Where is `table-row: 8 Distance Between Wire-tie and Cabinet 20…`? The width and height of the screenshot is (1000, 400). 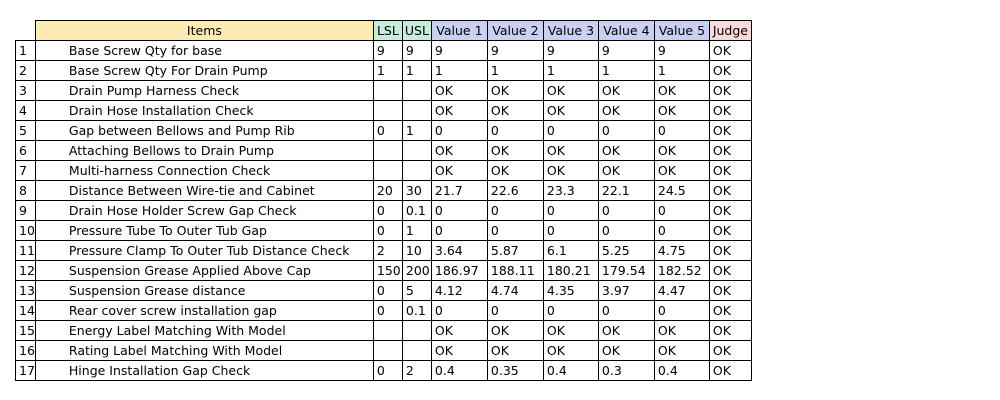
table-row: 8 Distance Between Wire-tie and Cabinet 20… is located at coordinates (383, 190).